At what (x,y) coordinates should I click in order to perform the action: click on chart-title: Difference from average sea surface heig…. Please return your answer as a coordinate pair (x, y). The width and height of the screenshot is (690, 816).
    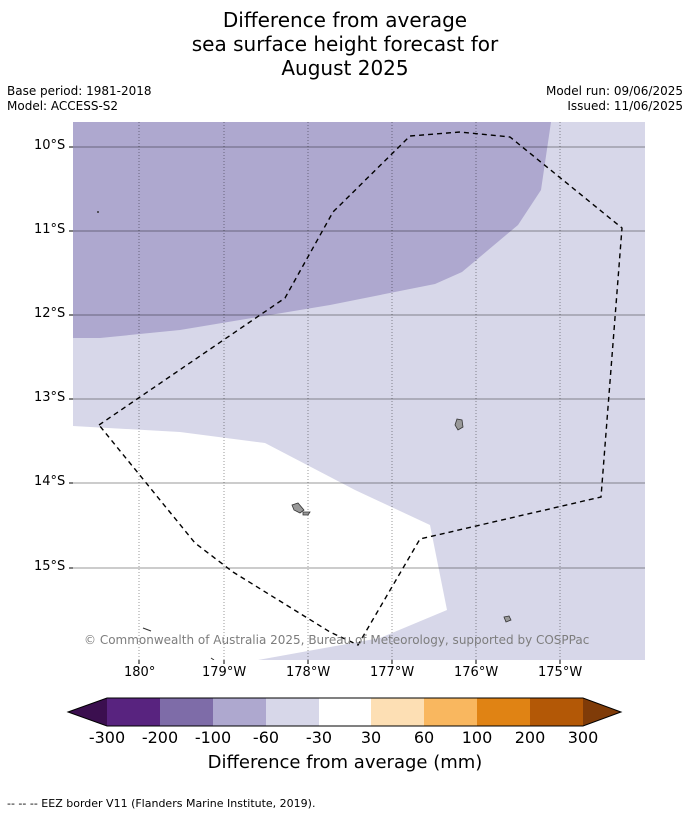
    Looking at the image, I should click on (345, 44).